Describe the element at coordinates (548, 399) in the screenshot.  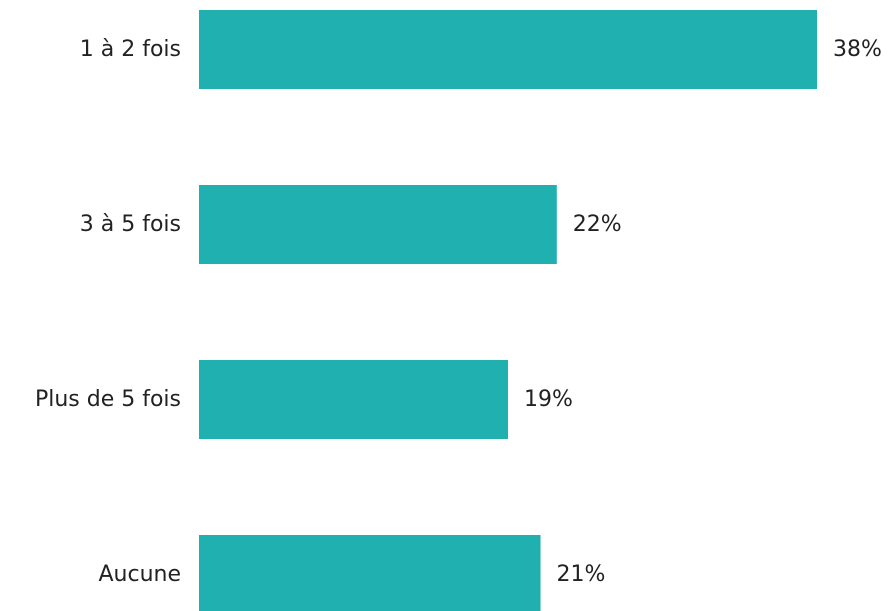
I see `value-label: 19%` at that location.